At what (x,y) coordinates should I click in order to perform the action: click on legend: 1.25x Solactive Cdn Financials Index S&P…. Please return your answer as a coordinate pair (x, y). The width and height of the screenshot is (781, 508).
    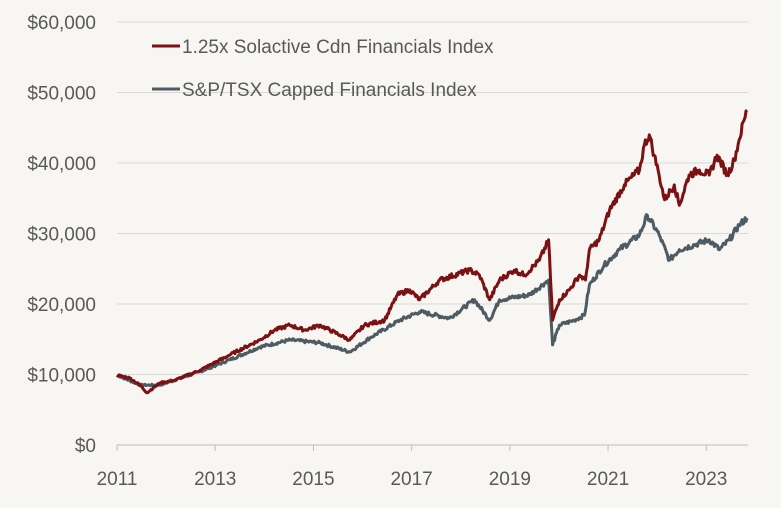
    Looking at the image, I should click on (323, 69).